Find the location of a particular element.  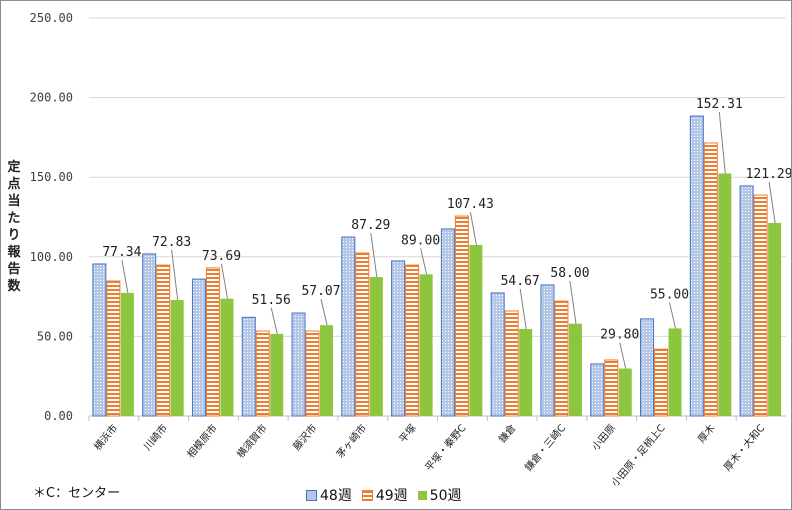

x-category-label: 横浜市 is located at coordinates (105, 437).